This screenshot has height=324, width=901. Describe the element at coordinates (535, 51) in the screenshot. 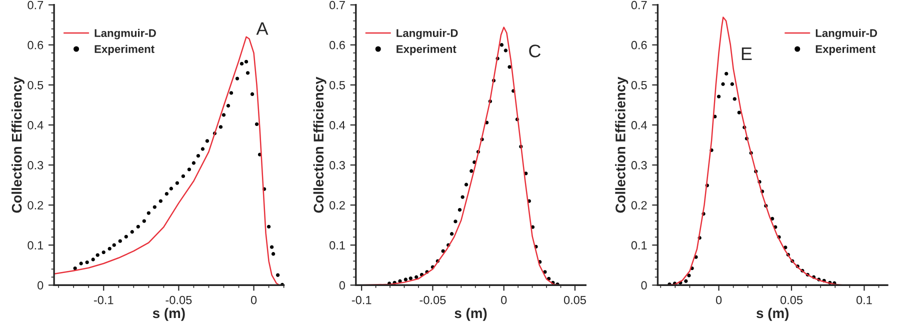

I see `annotation: C` at that location.